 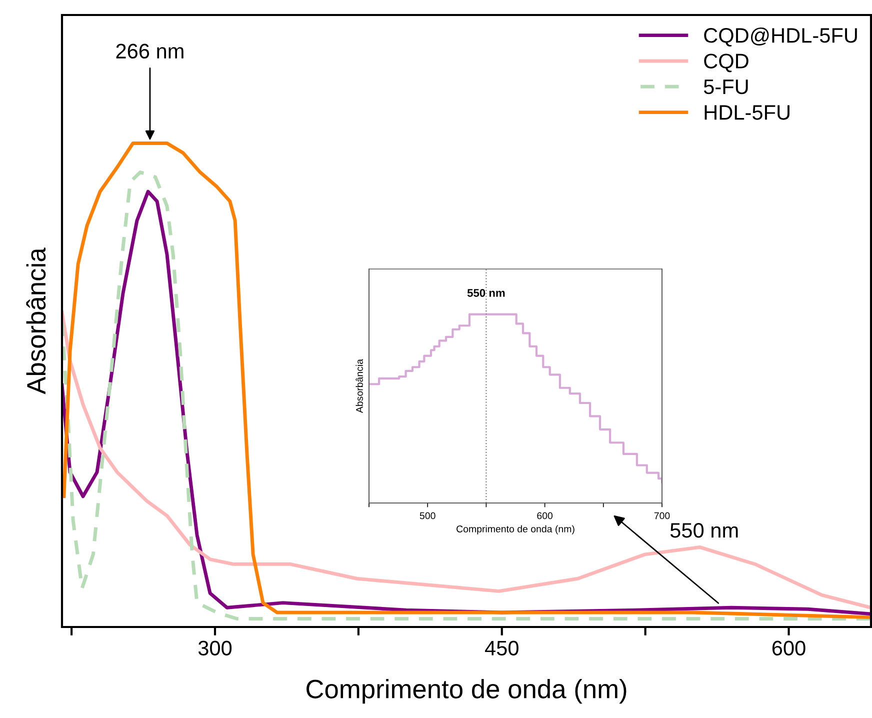 I want to click on x-tick-label: 300, so click(x=215, y=648).